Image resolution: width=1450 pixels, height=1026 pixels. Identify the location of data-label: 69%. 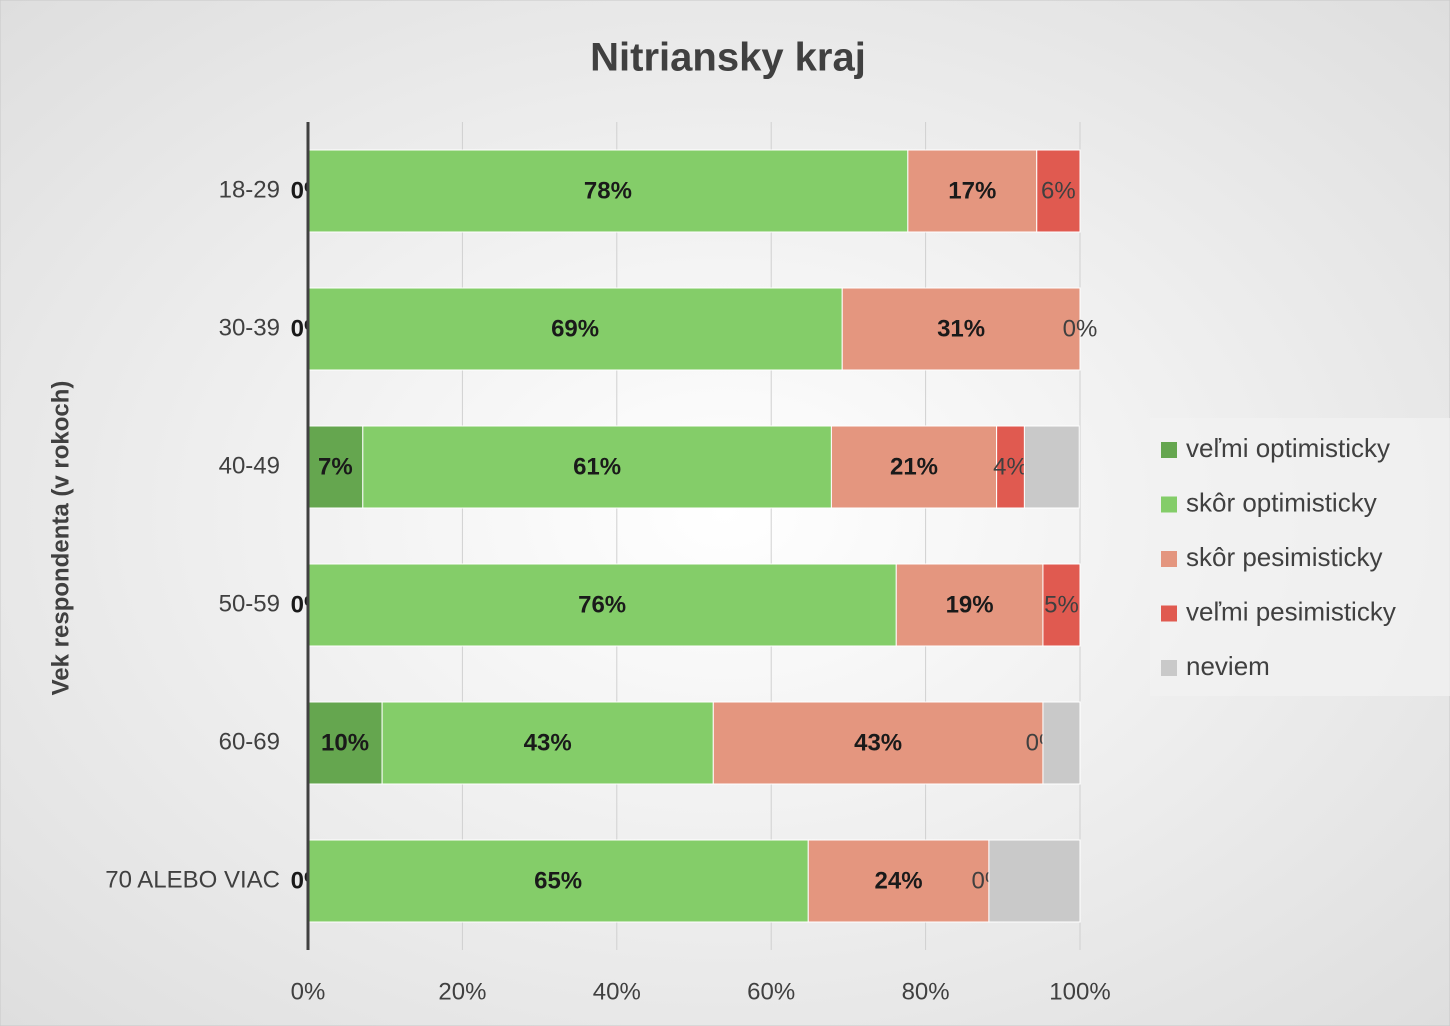
(575, 328).